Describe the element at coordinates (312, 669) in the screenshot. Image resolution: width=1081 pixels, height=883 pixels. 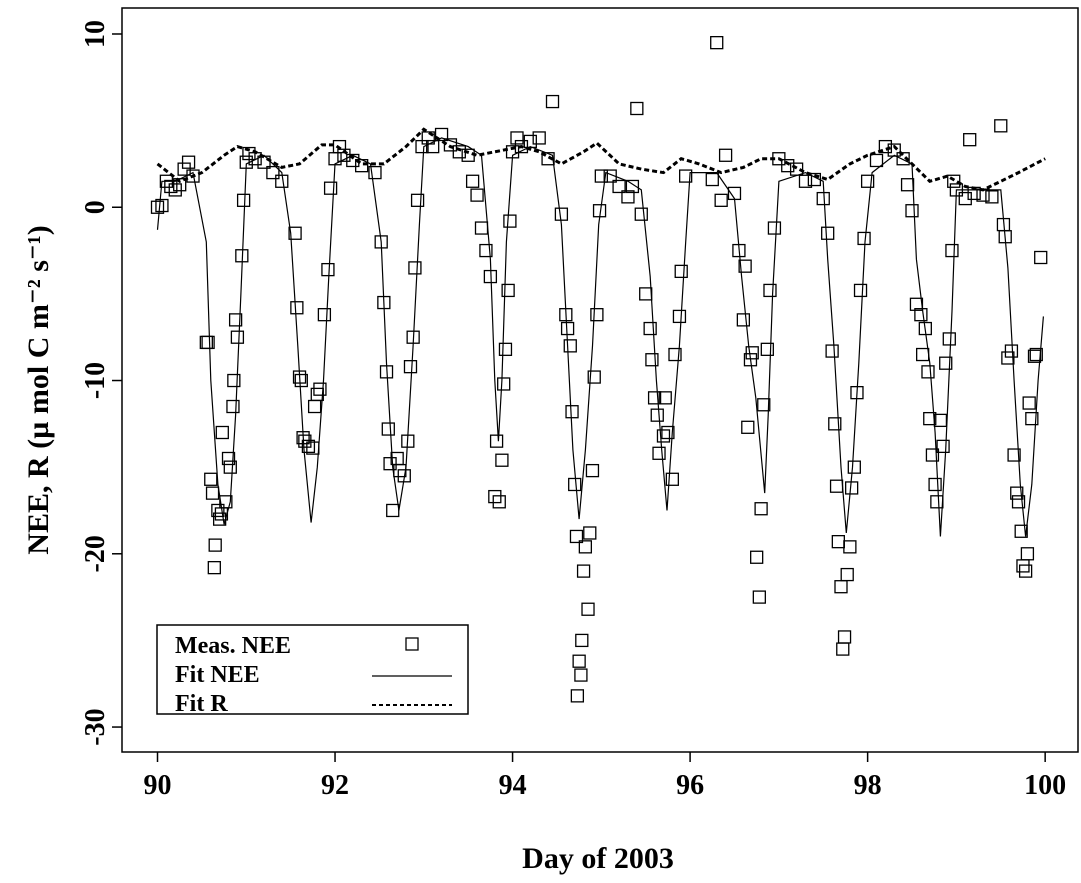
I see `legend-box` at that location.